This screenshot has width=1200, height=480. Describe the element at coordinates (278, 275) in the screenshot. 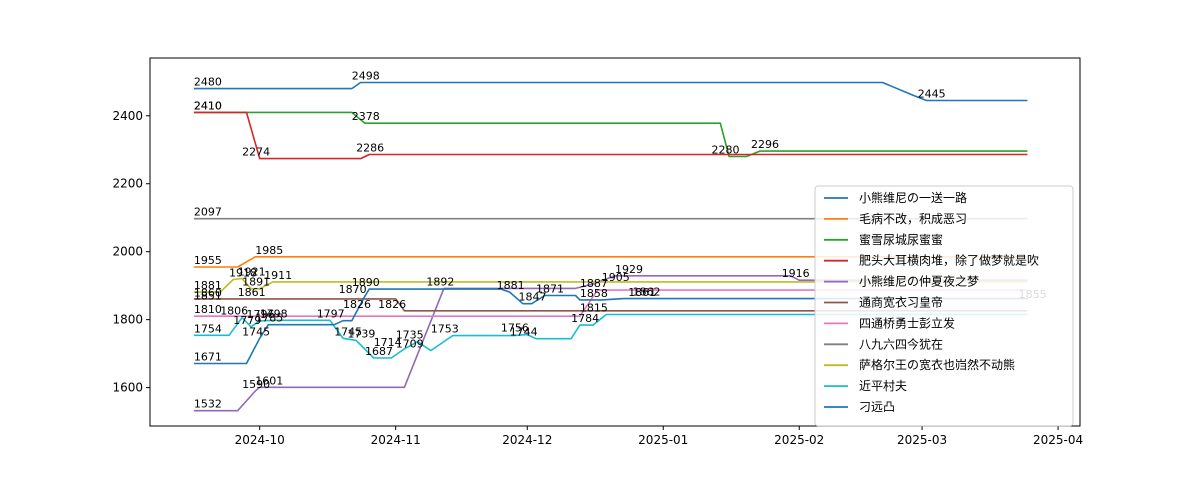

I see `data-label-8-6: 1911` at that location.